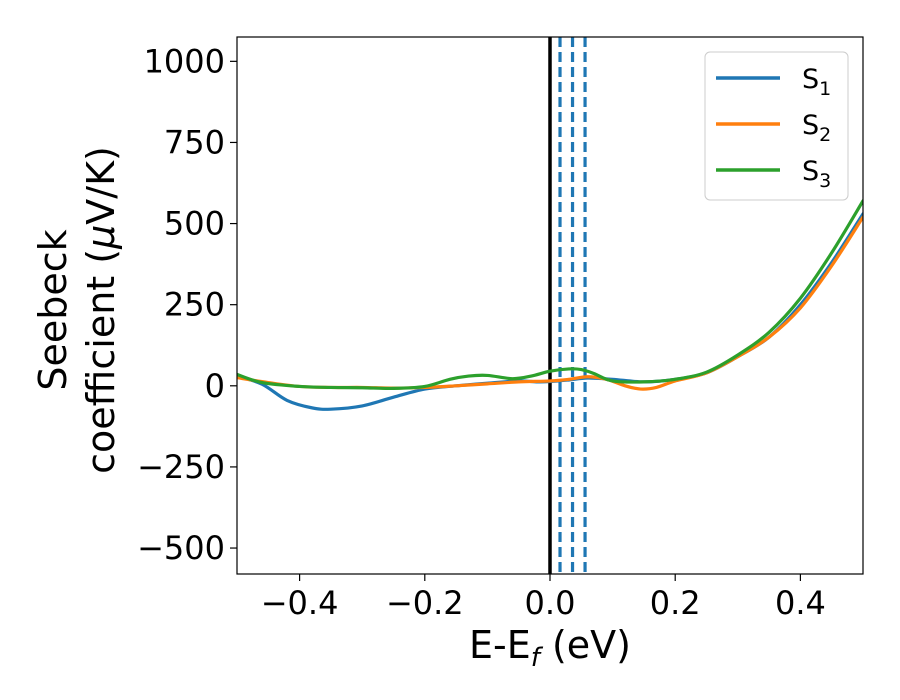  I want to click on legend-box, so click(776, 126).